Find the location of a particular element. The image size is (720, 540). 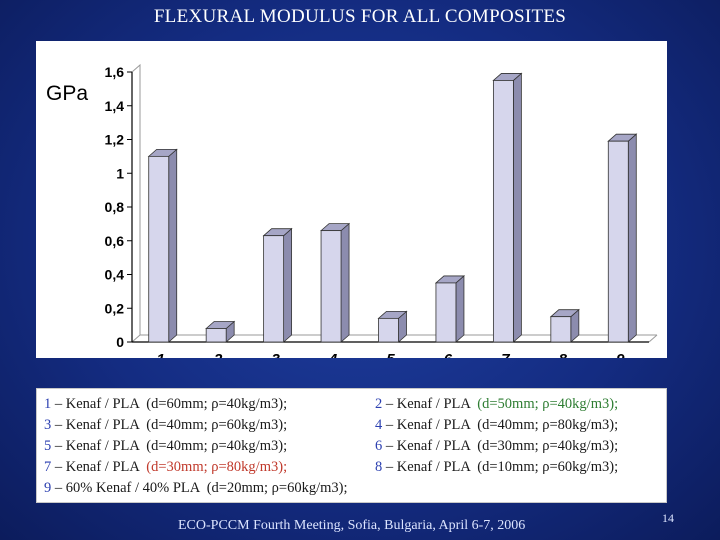

legend-number: 1 is located at coordinates (48, 404).